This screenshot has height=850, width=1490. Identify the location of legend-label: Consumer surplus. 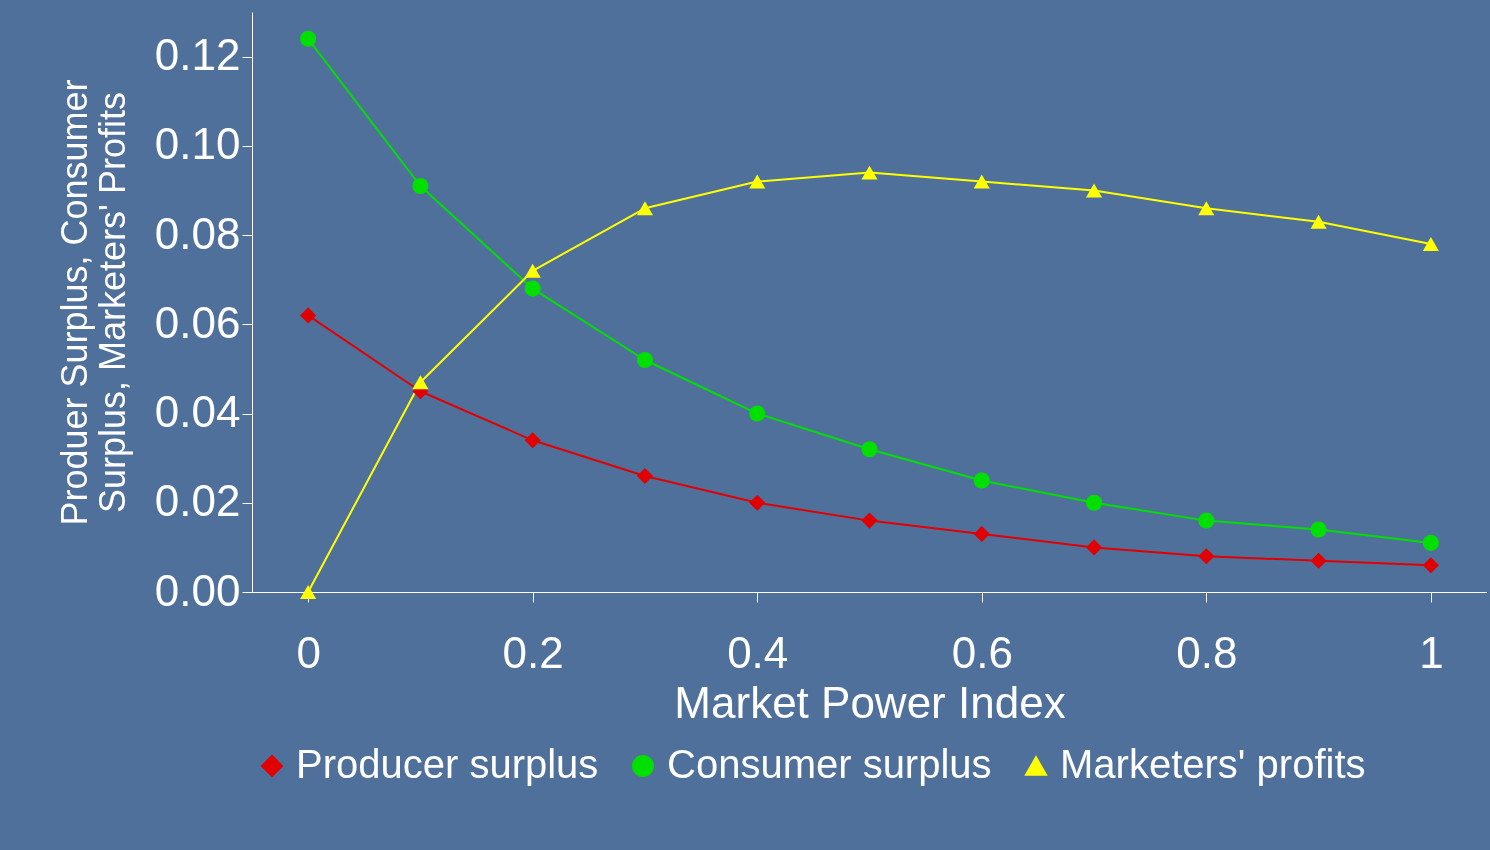
(829, 764).